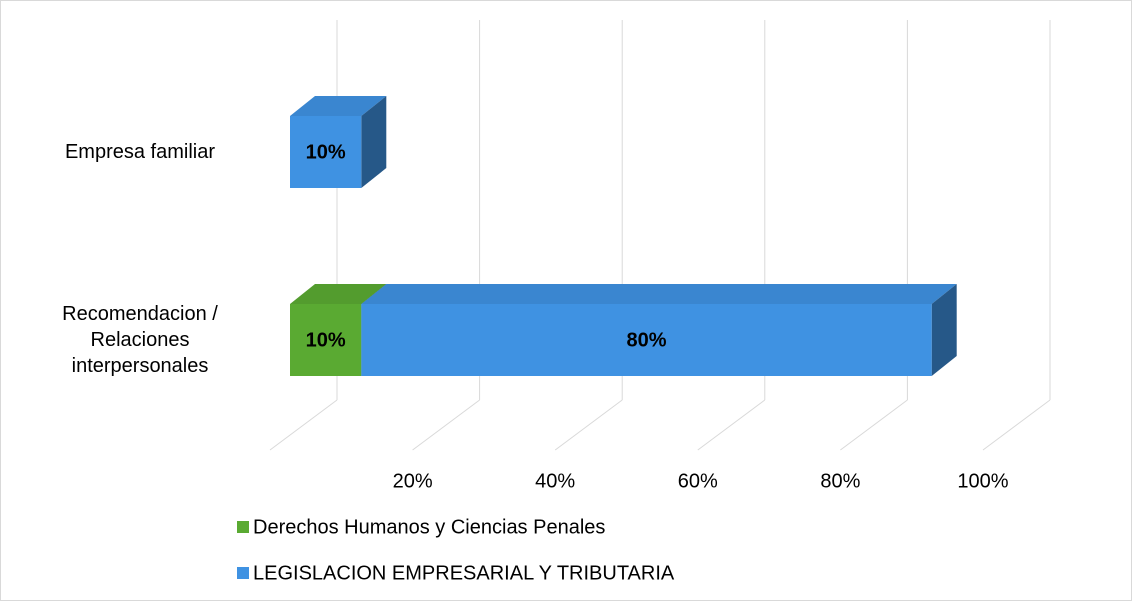 The image size is (1132, 601). Describe the element at coordinates (429, 527) in the screenshot. I see `legend-label: Derechos Humanos y Ciencias Penales` at that location.